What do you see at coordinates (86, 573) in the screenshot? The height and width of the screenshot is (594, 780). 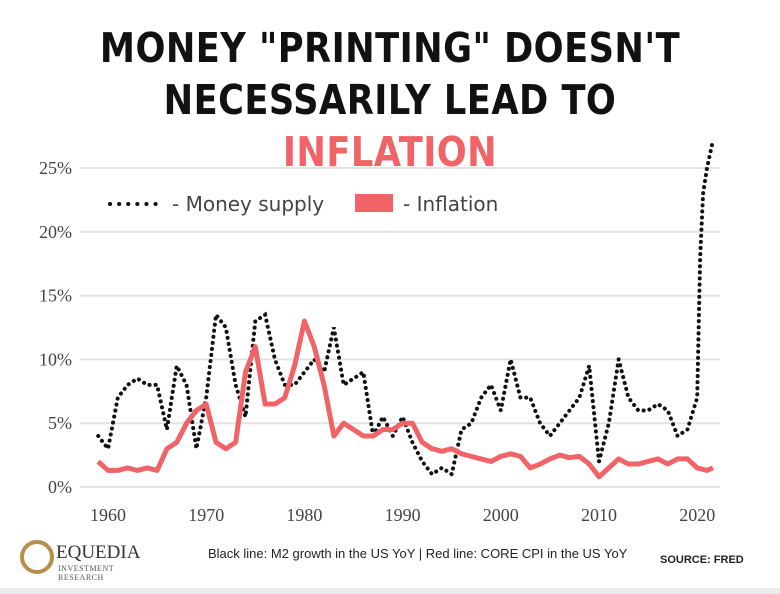 I see `logo-subtitle: INVESTMENT RESEARCH` at bounding box center [86, 573].